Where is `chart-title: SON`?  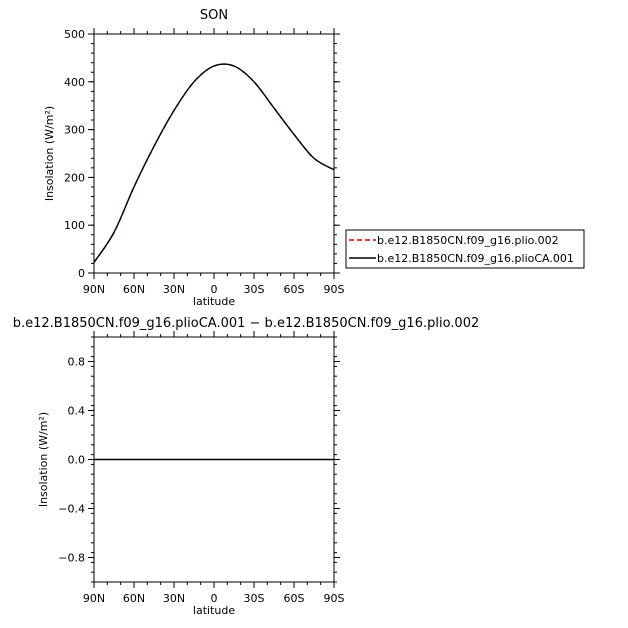 chart-title: SON is located at coordinates (214, 15).